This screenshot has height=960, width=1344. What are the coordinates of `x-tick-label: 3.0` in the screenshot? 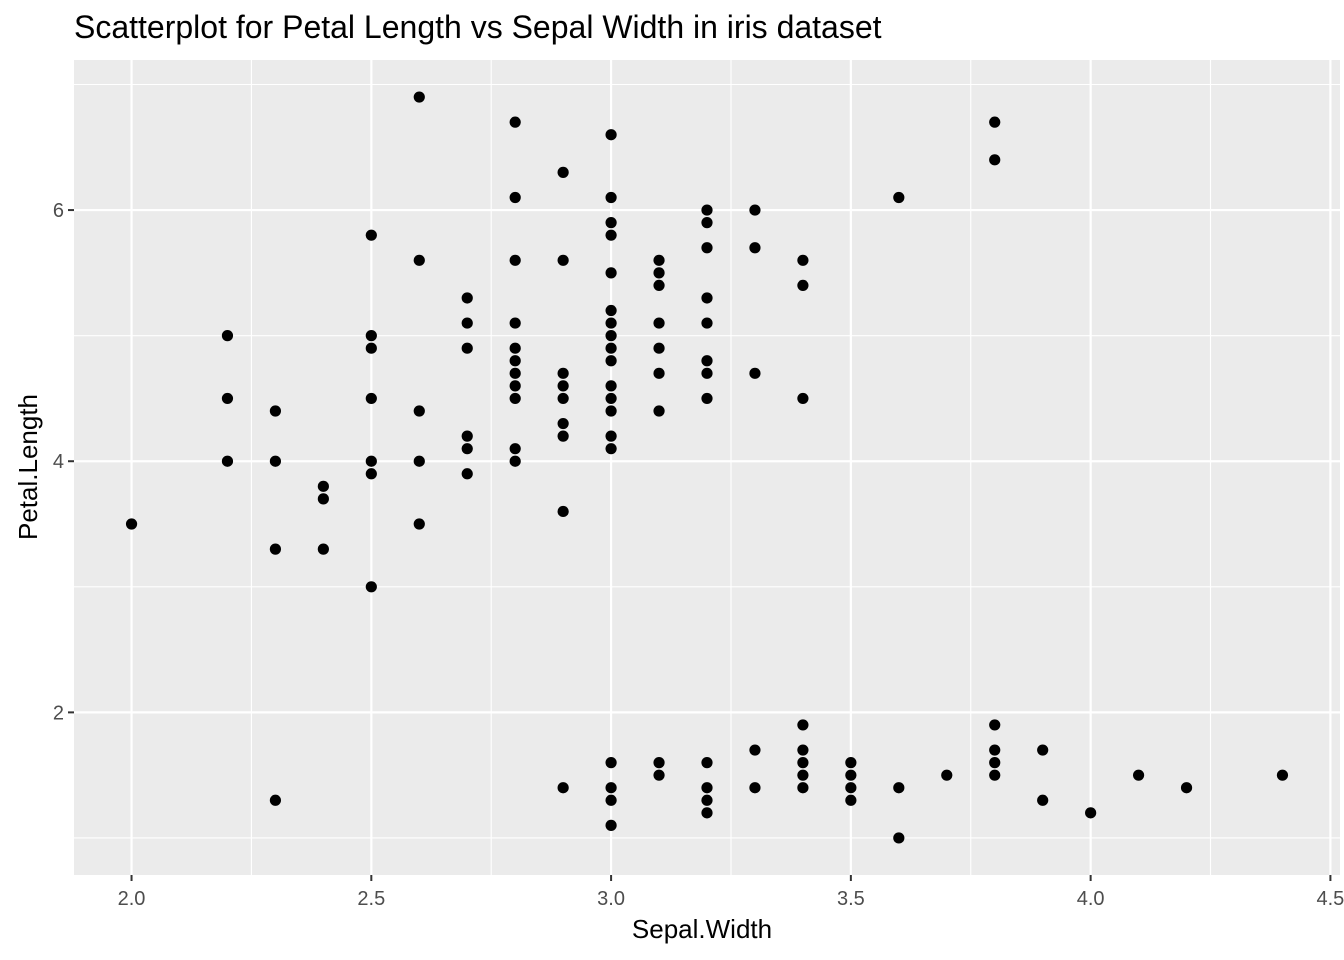 It's located at (611, 899).